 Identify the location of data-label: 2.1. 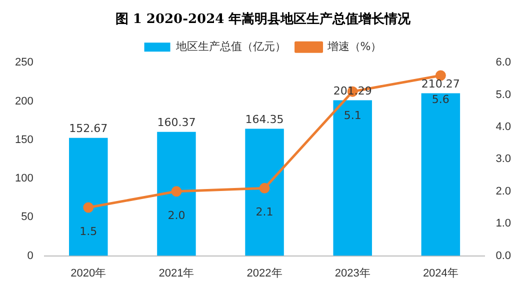
(265, 212).